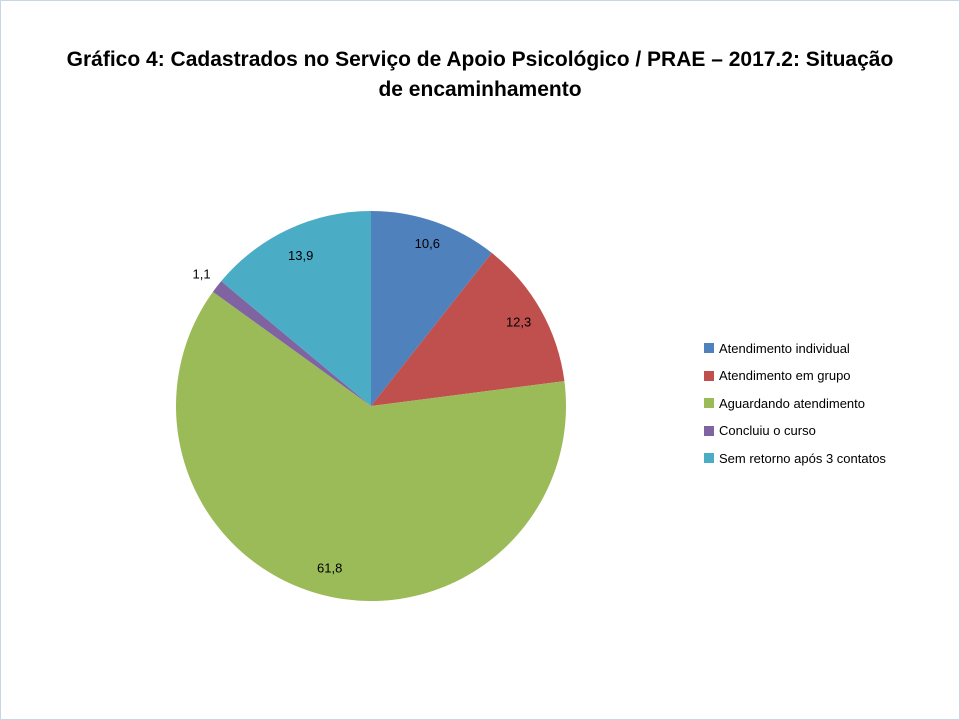 This screenshot has width=960, height=720. I want to click on legend-label: Concluiu o curso, so click(767, 430).